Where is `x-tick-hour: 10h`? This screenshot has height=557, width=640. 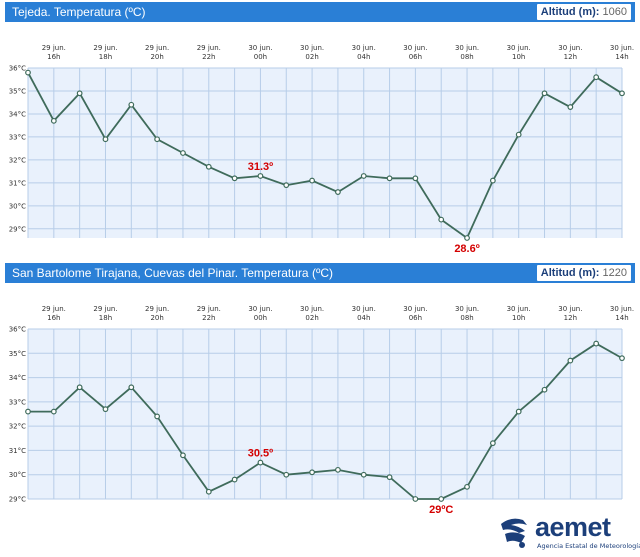
x-tick-hour: 10h is located at coordinates (518, 57).